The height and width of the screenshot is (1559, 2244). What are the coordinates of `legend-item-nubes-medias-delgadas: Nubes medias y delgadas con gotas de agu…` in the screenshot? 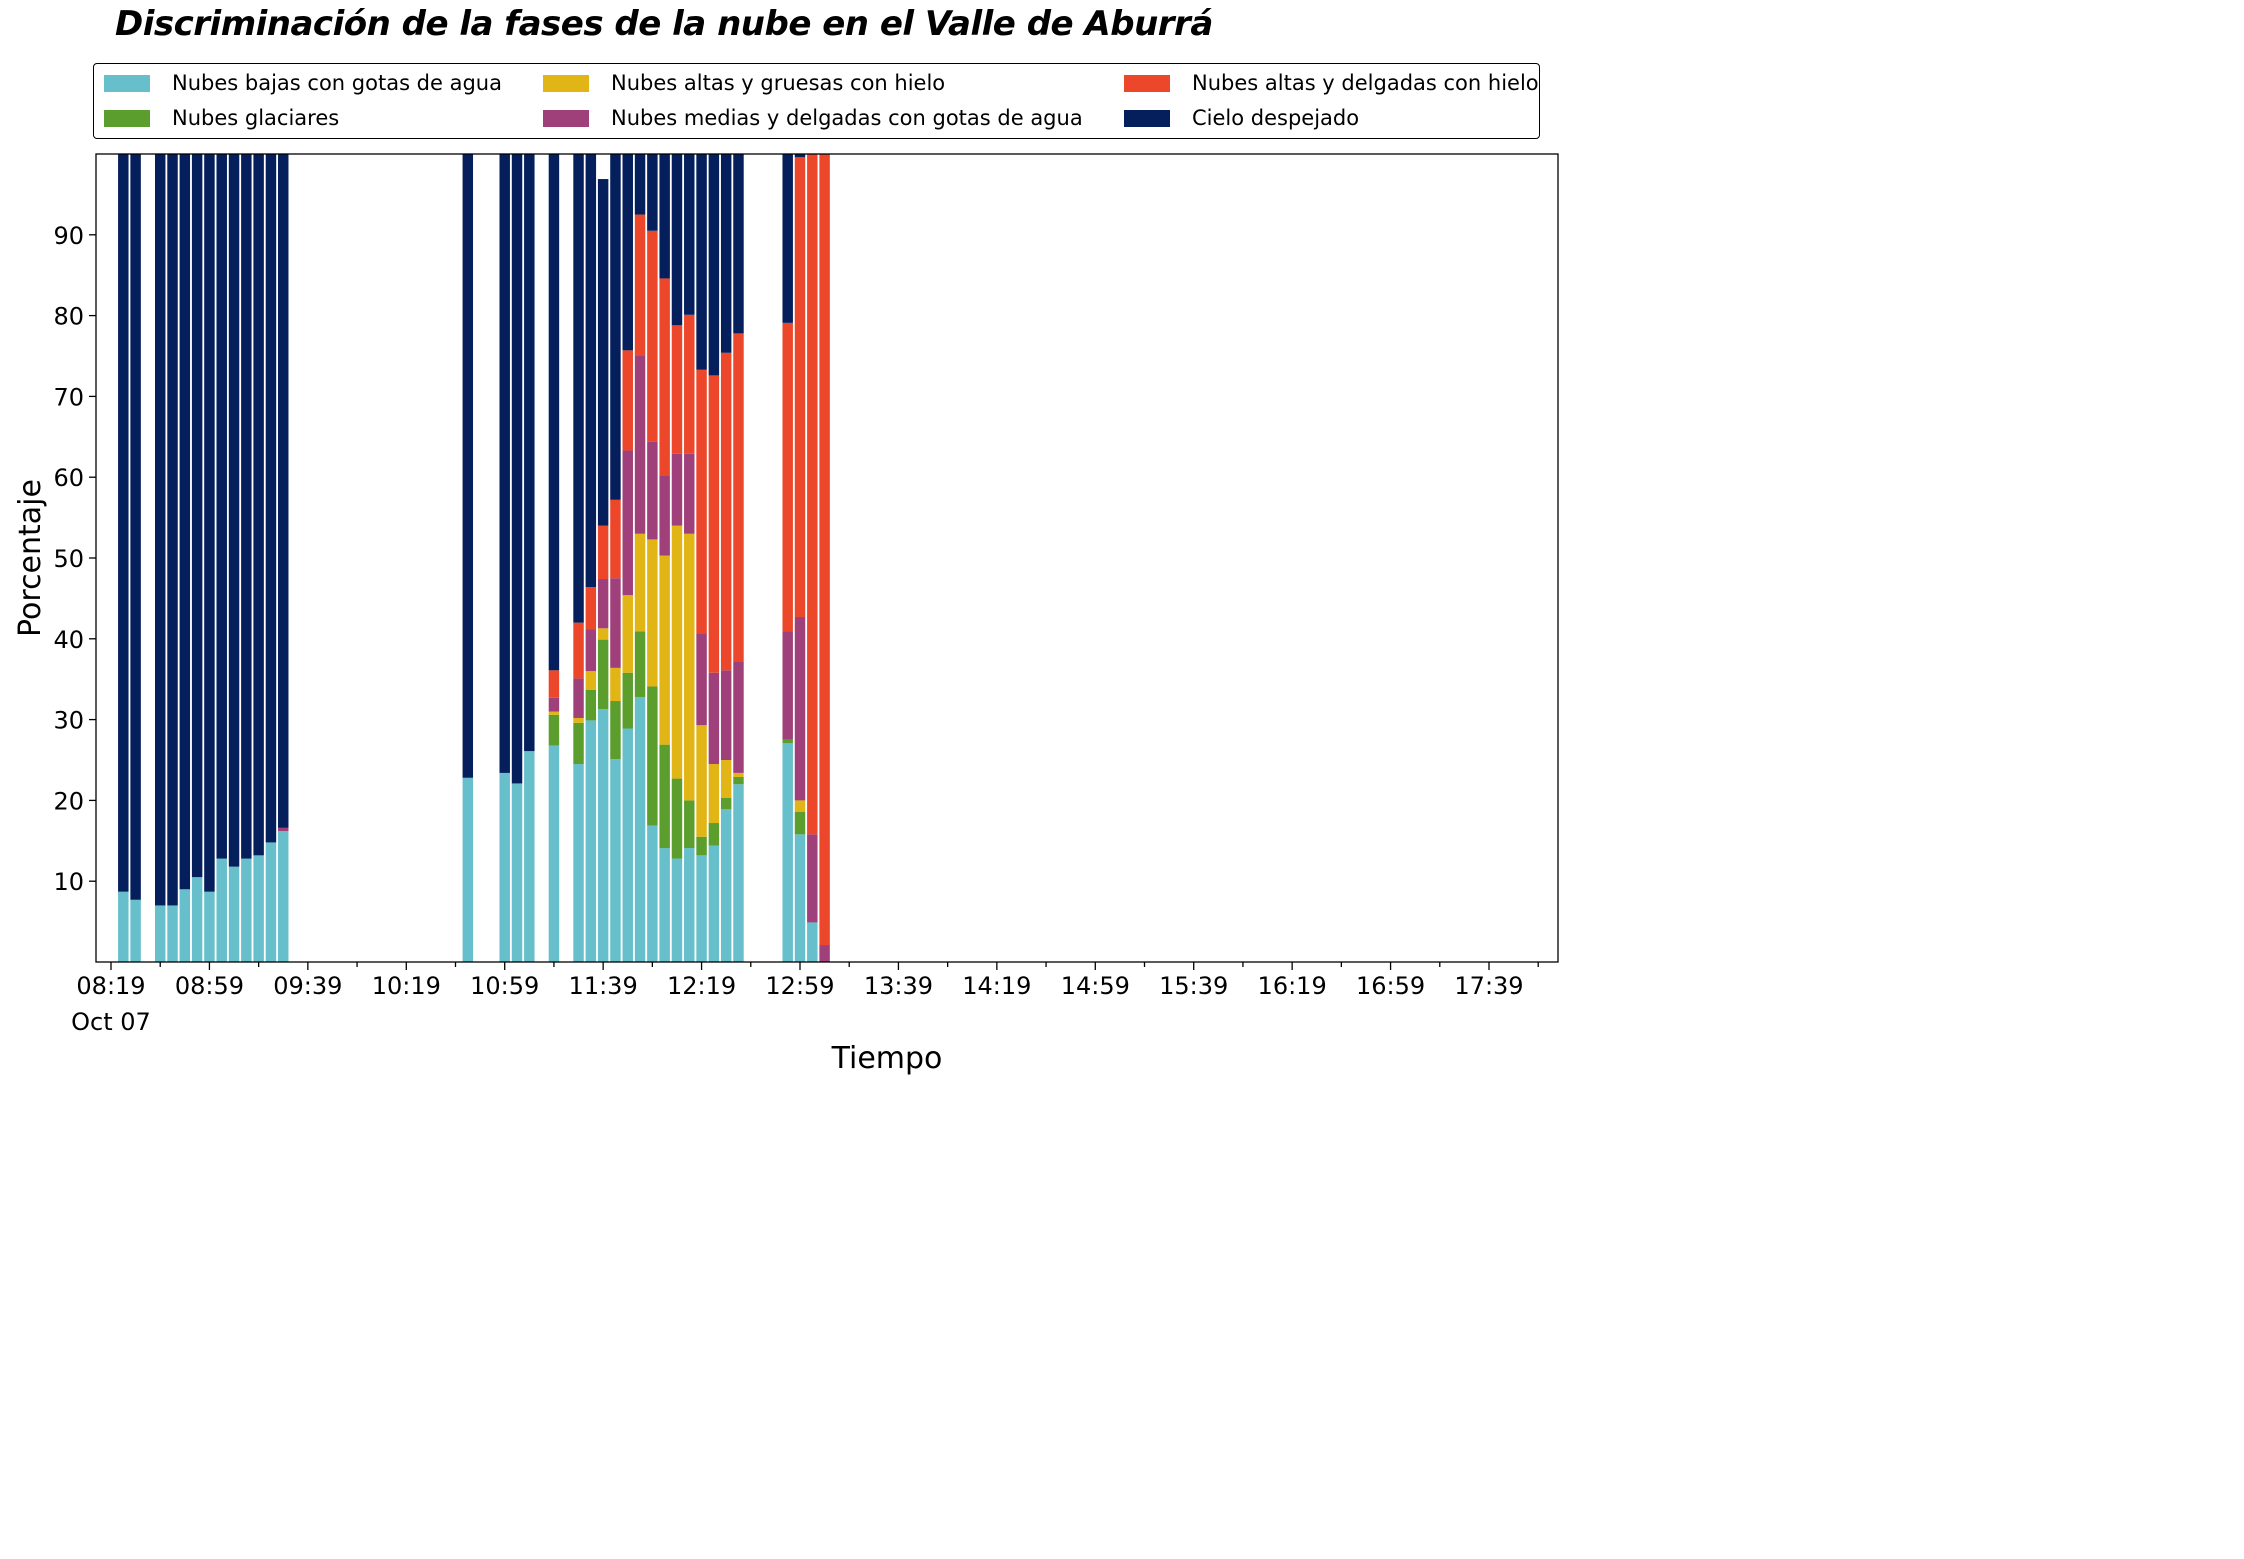 It's located at (813, 118).